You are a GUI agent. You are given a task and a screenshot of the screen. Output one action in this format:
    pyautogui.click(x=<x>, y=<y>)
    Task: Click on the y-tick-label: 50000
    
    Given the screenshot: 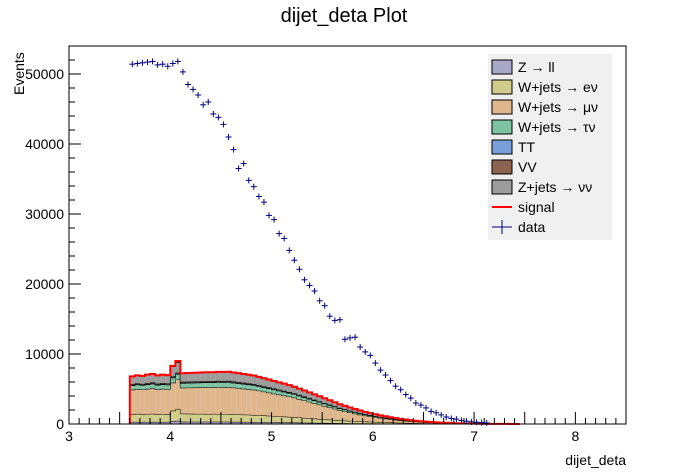 What is the action you would take?
    pyautogui.click(x=44, y=74)
    